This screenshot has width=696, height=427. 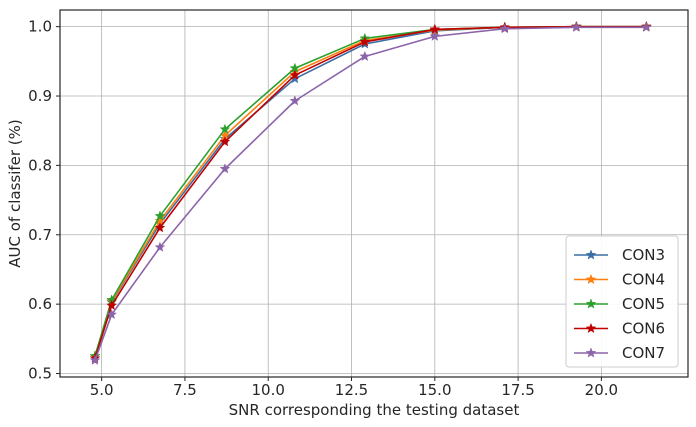 What do you see at coordinates (40, 165) in the screenshot?
I see `y-tick-label: 0.8` at bounding box center [40, 165].